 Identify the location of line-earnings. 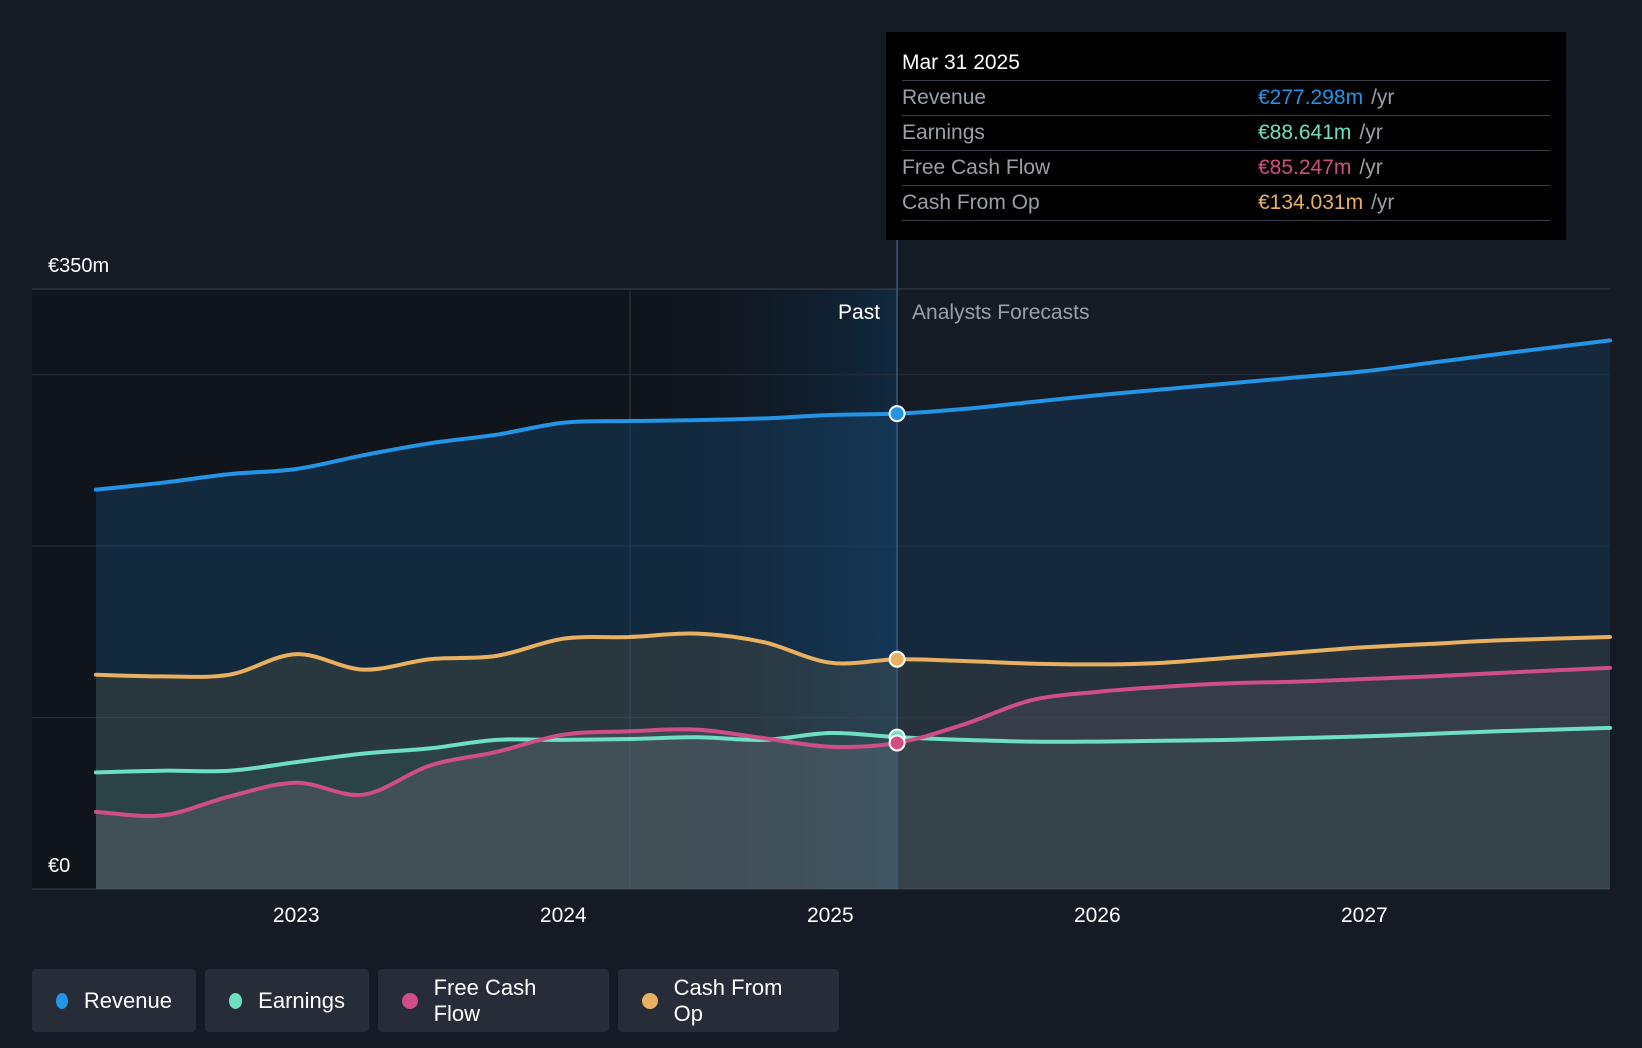
(853, 750).